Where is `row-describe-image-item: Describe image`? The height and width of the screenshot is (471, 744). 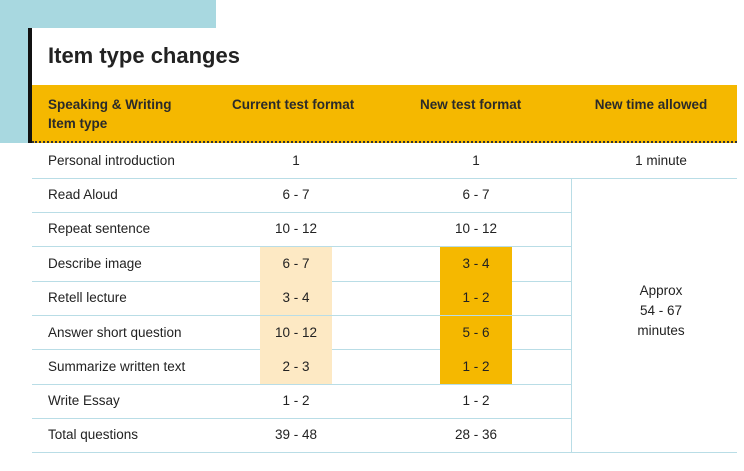
row-describe-image-item: Describe image is located at coordinates (95, 263).